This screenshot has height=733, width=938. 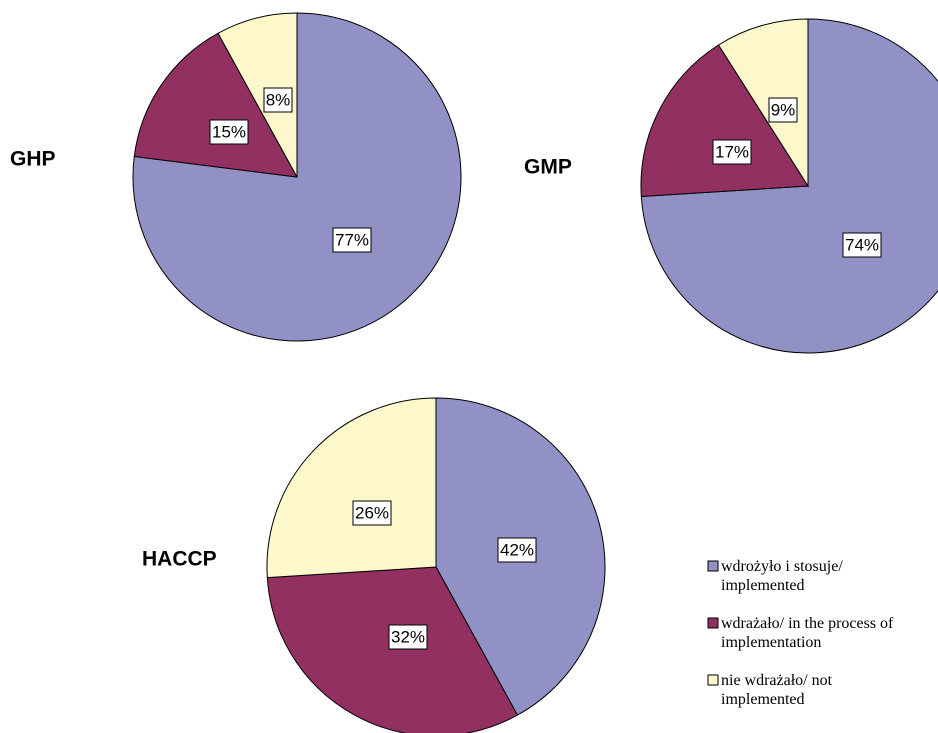 I want to click on data-label-text: 8%, so click(x=278, y=99).